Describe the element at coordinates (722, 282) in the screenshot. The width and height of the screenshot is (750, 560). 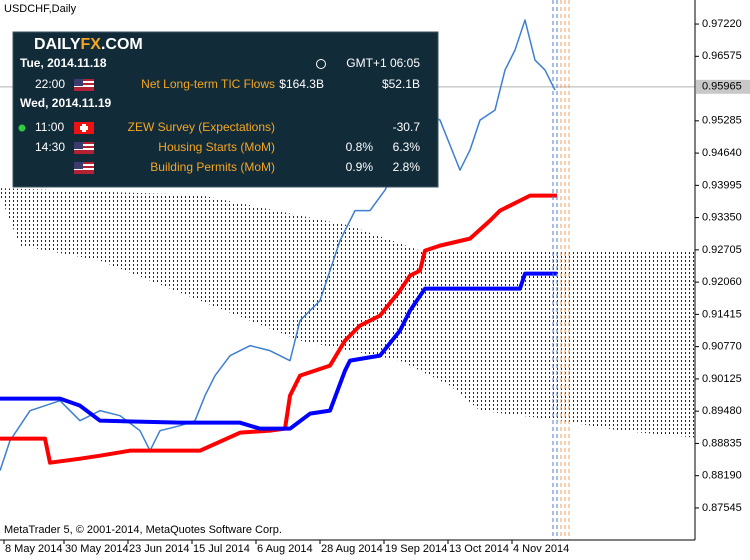
I see `y-tick-label: 0.92060` at that location.